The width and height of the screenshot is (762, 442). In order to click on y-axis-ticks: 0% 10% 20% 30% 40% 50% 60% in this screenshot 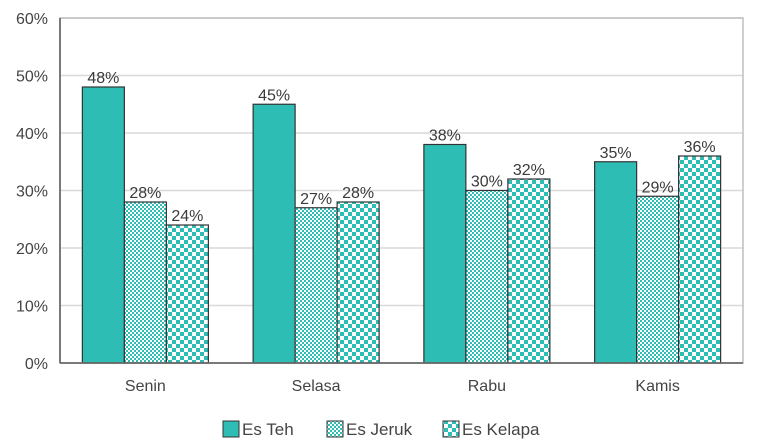, I will do `click(32, 192)`.